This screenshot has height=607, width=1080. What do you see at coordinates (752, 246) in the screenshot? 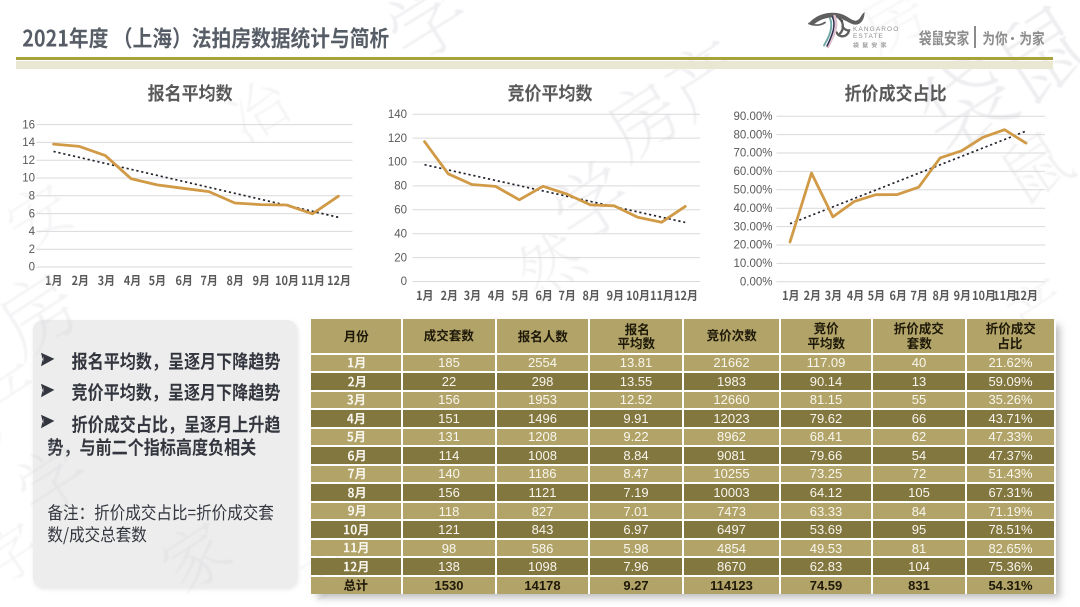
I see `svg-text: 20.00%` at bounding box center [752, 246].